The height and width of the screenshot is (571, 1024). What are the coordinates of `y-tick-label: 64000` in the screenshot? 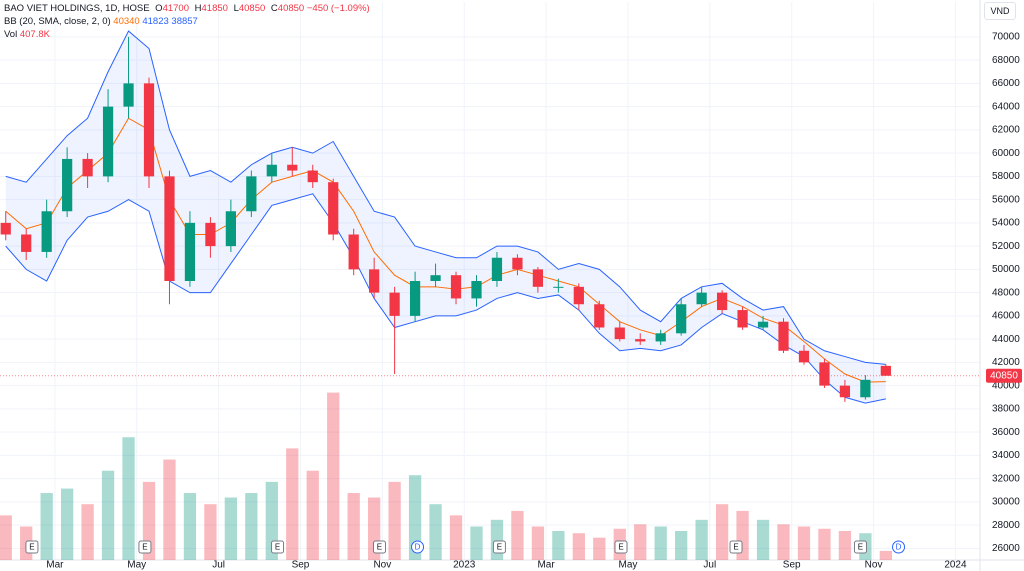 It's located at (1006, 106).